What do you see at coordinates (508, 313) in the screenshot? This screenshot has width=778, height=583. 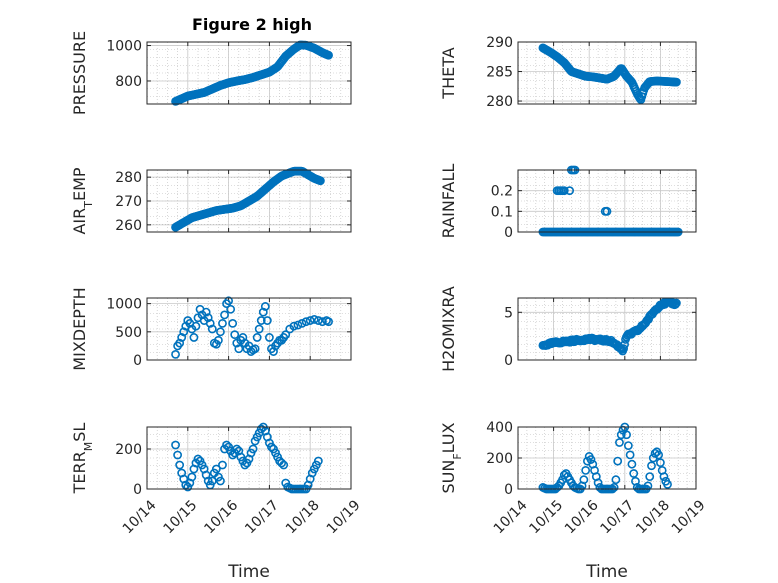 I see `y-tick-label: 5` at bounding box center [508, 313].